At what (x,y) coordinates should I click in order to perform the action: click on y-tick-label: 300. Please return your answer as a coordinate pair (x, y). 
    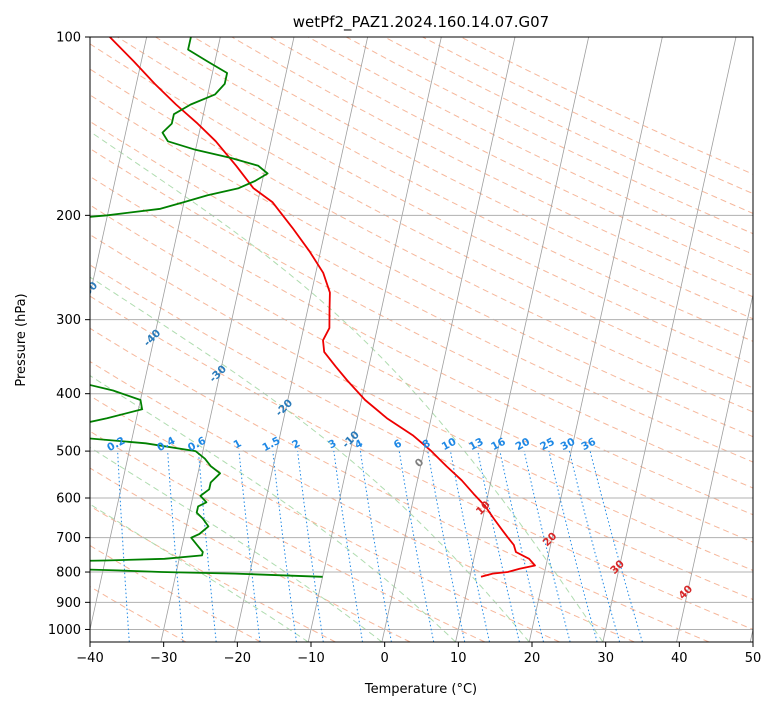
    Looking at the image, I should click on (68, 320).